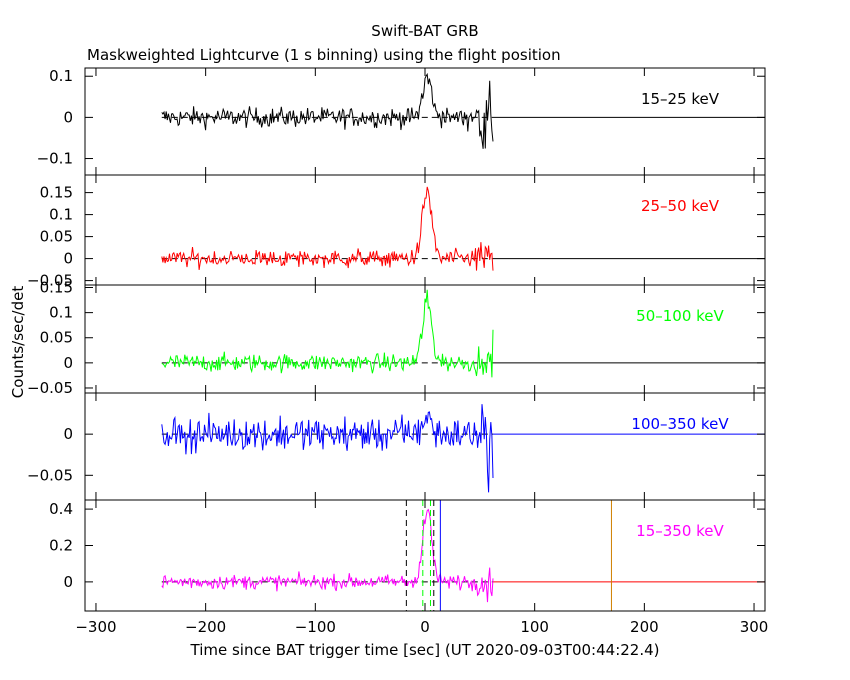 The height and width of the screenshot is (680, 850). Describe the element at coordinates (424, 31) in the screenshot. I see `chart-title: Swift-BAT GRB` at that location.